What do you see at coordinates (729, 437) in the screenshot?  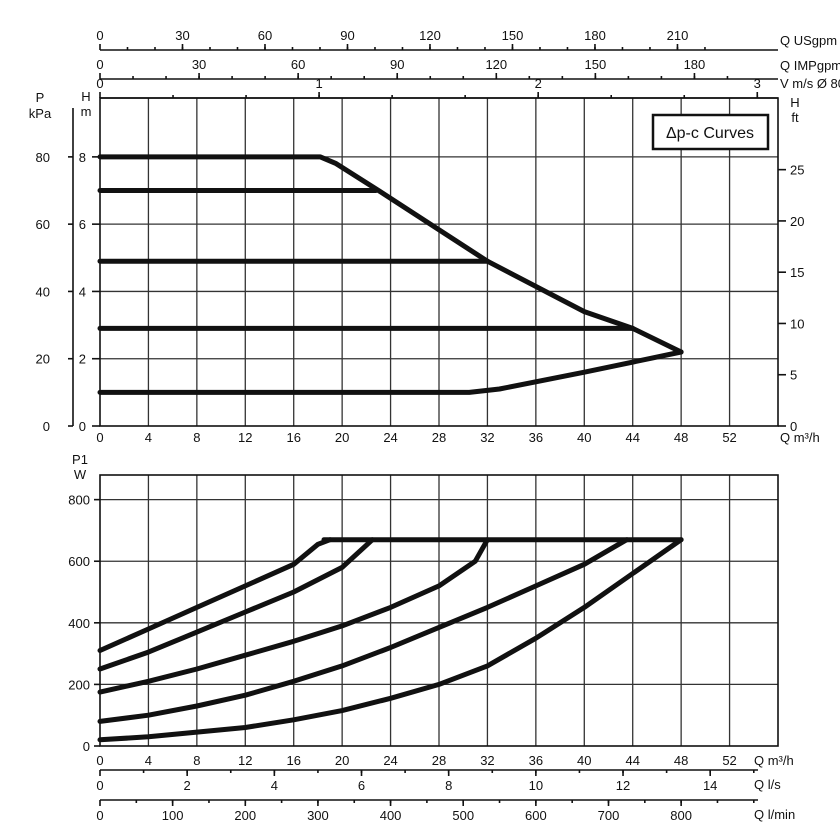 I see `top-x-tick-label: 52` at bounding box center [729, 437].